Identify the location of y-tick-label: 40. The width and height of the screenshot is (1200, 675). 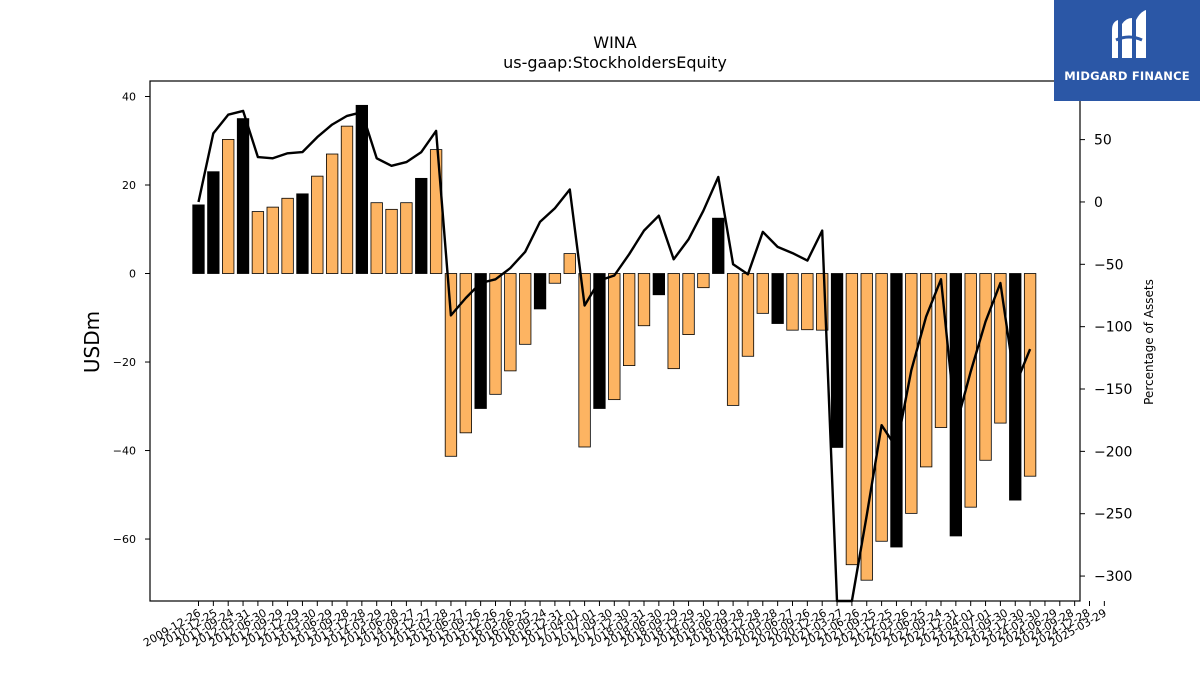
(129, 96).